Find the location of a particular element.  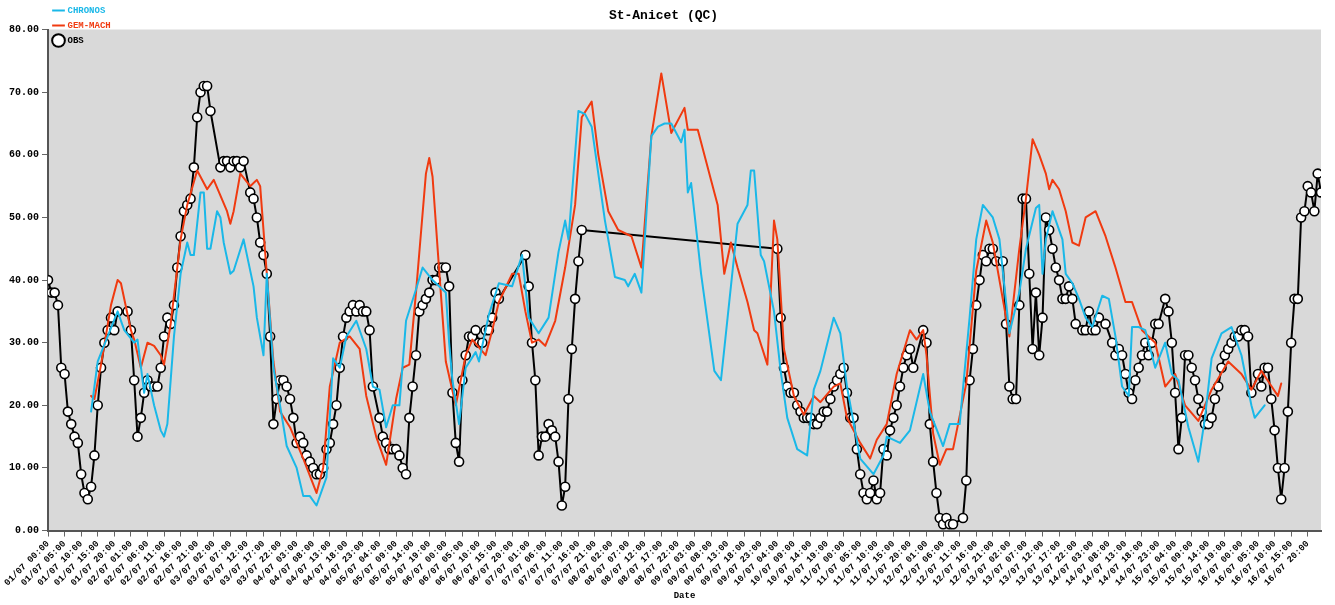

y-tick-label: 40.00 is located at coordinates (23, 280).